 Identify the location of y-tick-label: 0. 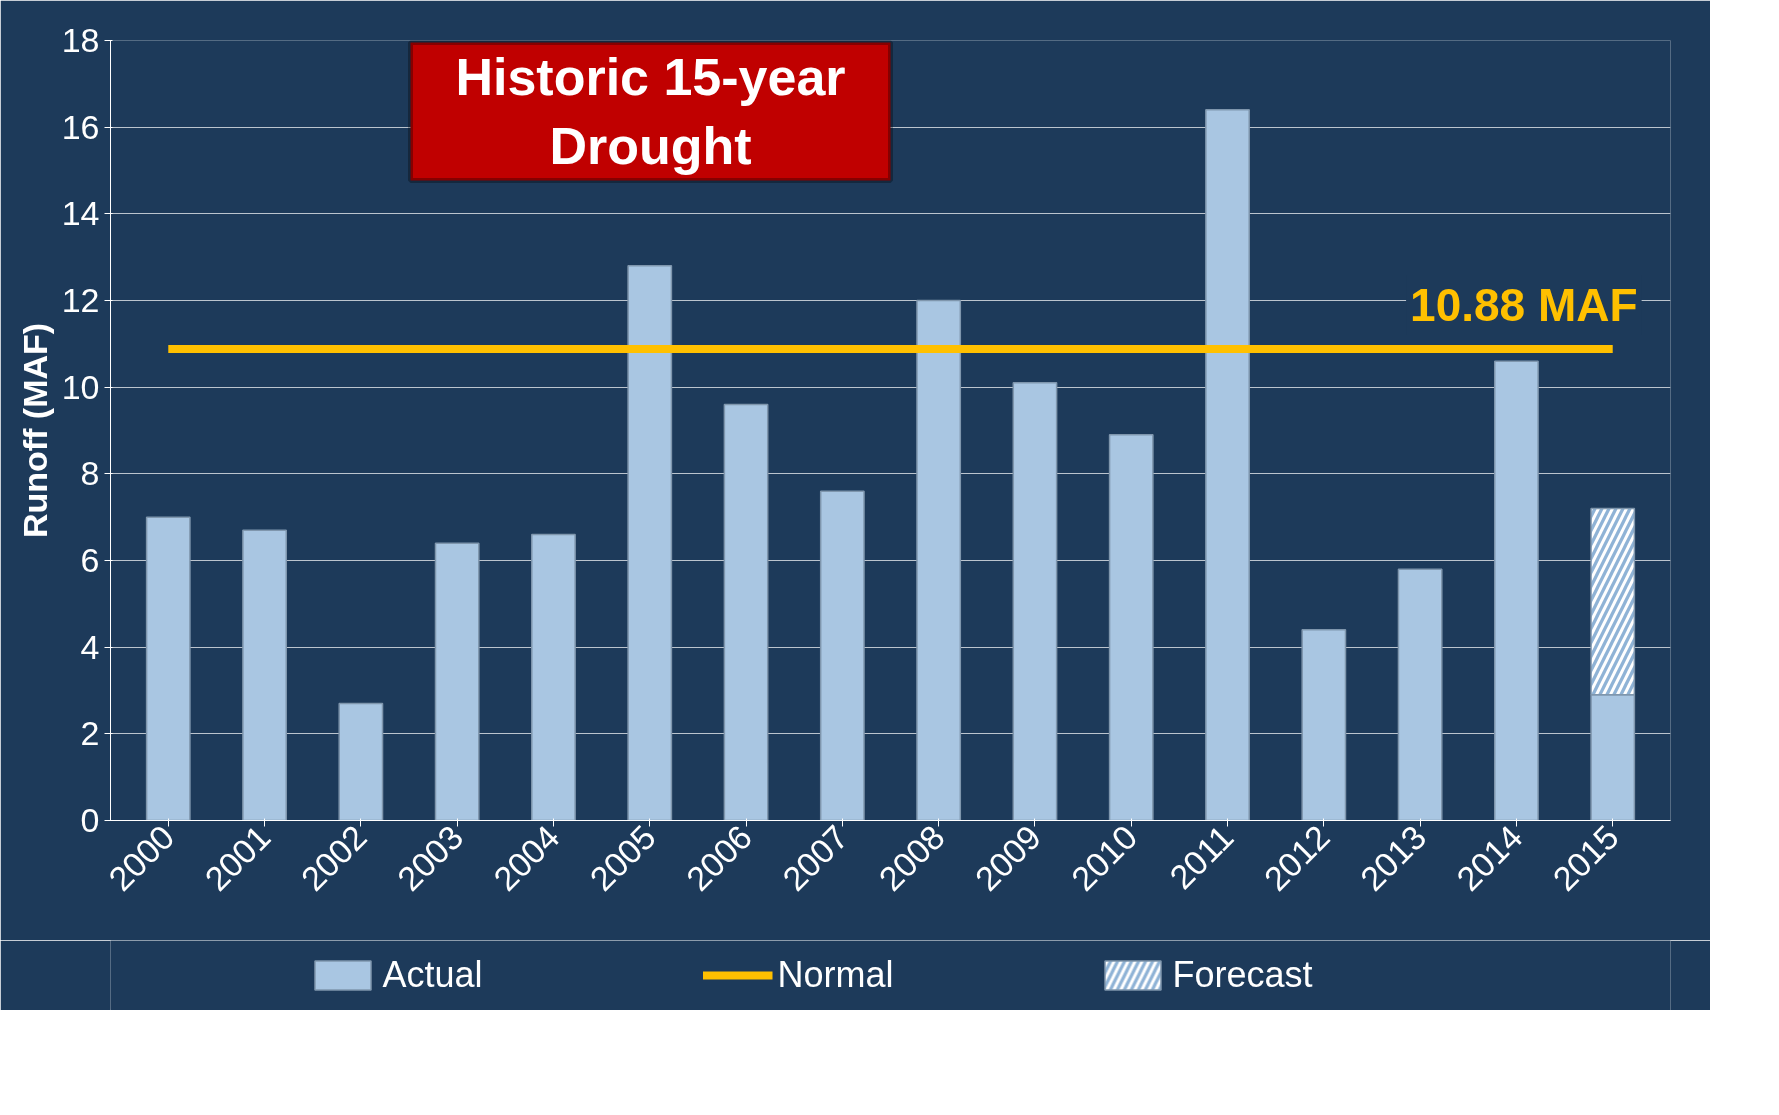
(90, 820).